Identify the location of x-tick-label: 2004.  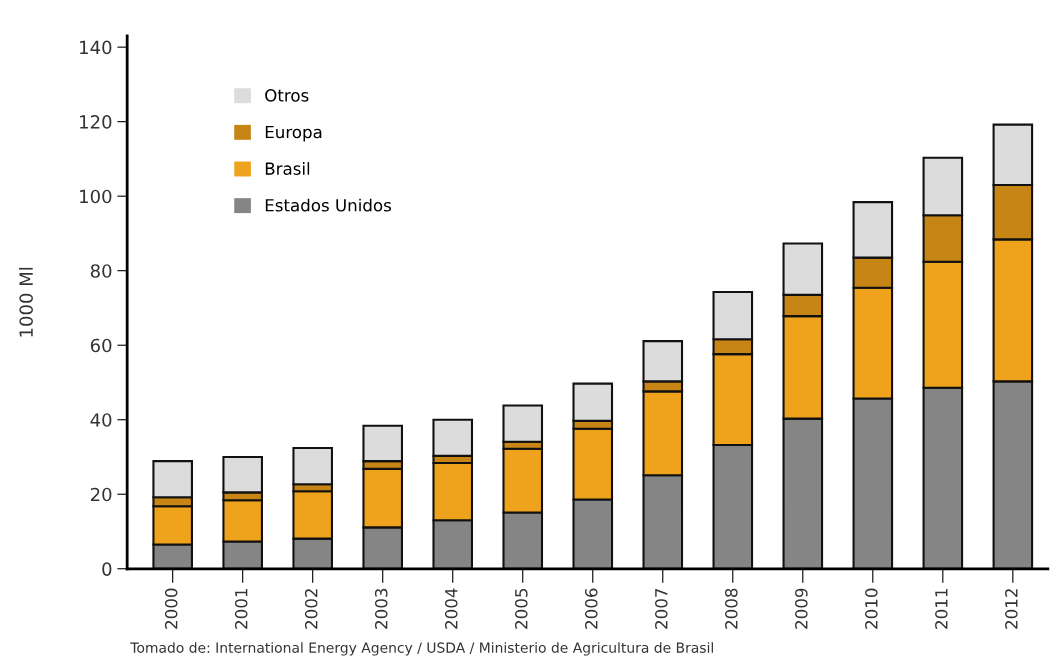
(451, 608).